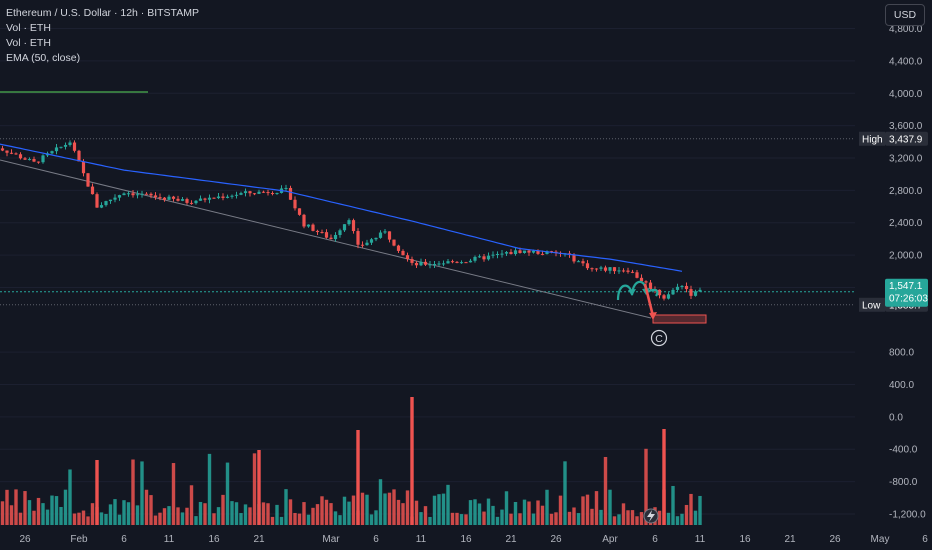  What do you see at coordinates (905, 15) in the screenshot?
I see `currency-button: USD` at bounding box center [905, 15].